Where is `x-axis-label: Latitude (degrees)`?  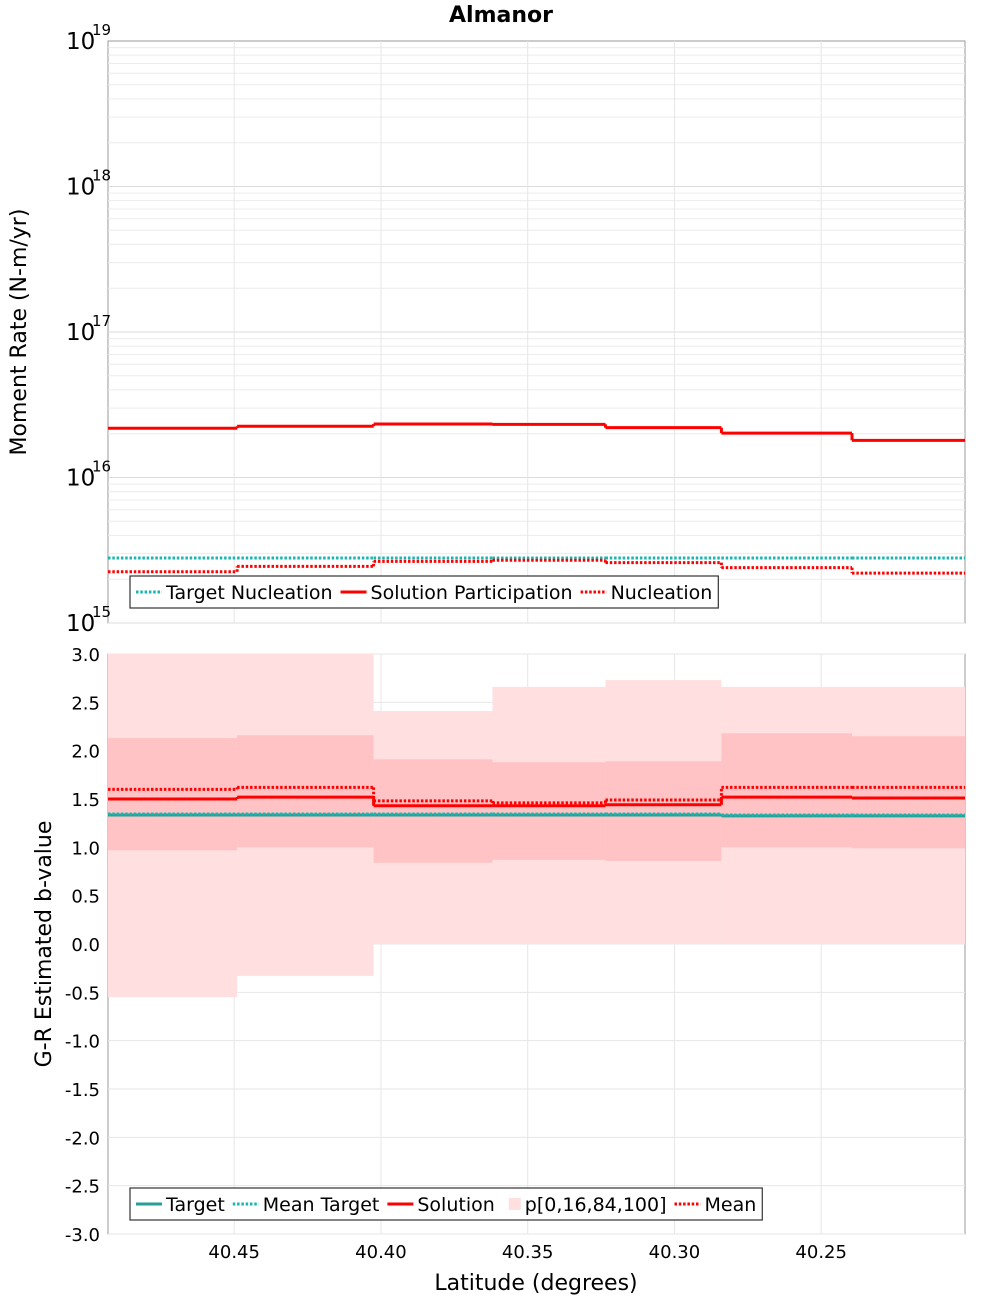
x-axis-label: Latitude (degrees) is located at coordinates (535, 1283).